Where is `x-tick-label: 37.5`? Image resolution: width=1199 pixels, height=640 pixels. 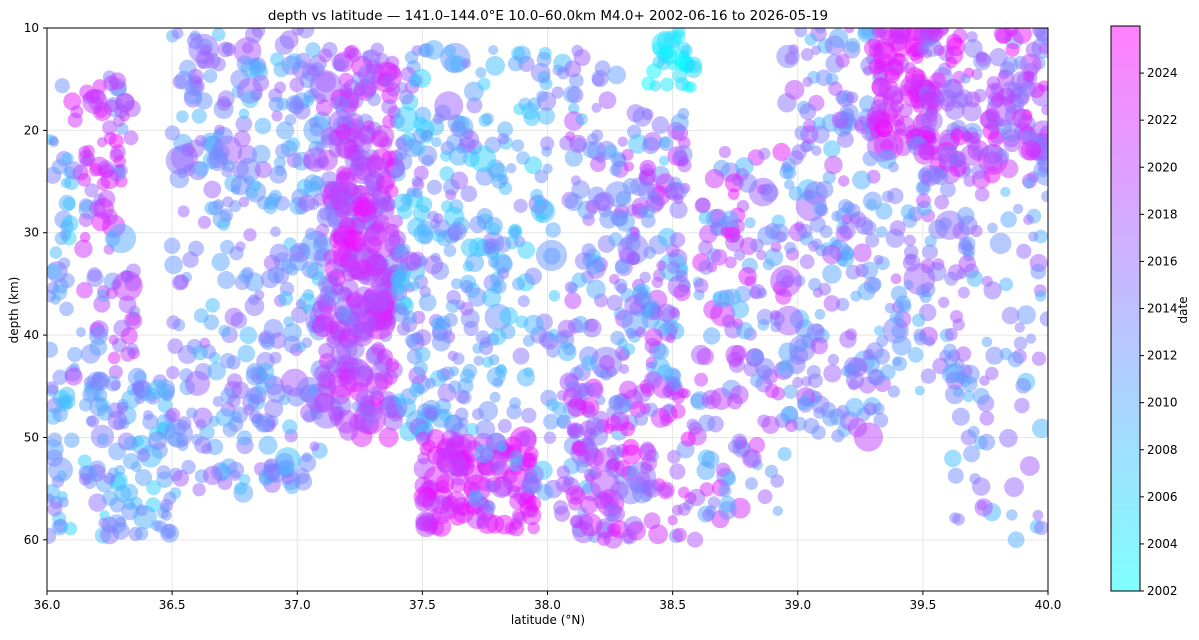
x-tick-label: 37.5 is located at coordinates (422, 605).